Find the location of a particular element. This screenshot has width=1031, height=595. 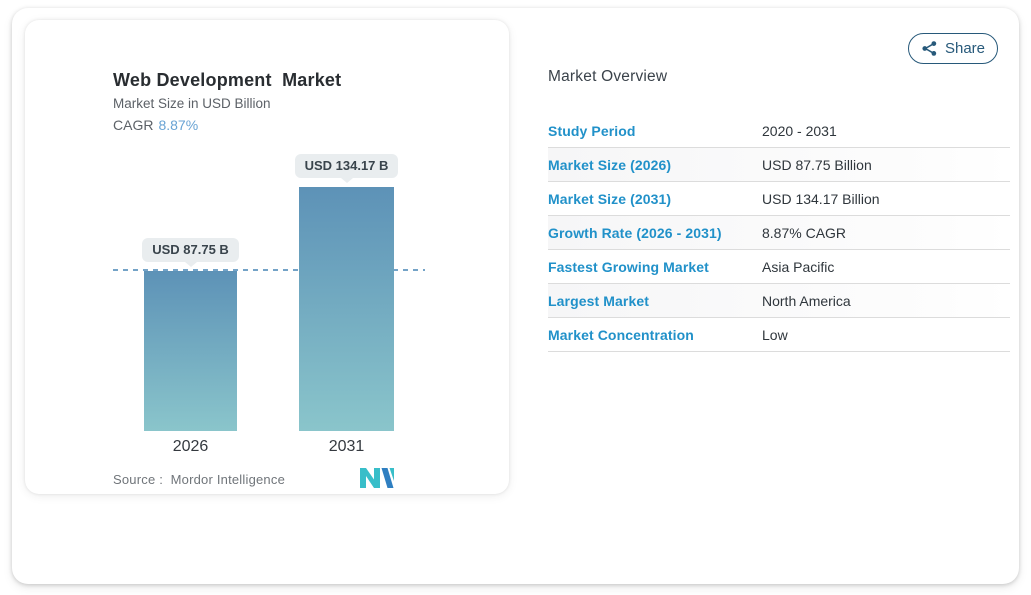

table-row-market-size-2026: Market Size (2026) USD 87.75 Billion is located at coordinates (779, 165).